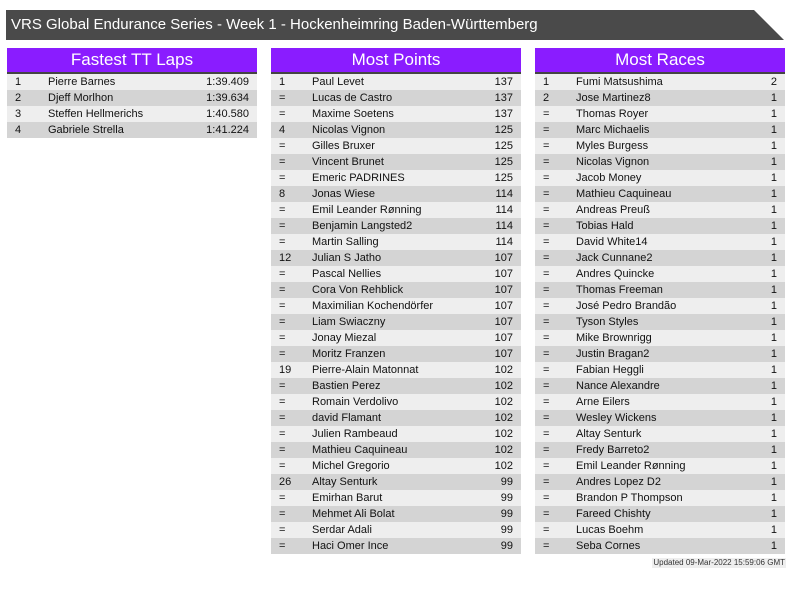 This screenshot has height=600, width=800. What do you see at coordinates (503, 402) in the screenshot?
I see `value-cell: 102` at bounding box center [503, 402].